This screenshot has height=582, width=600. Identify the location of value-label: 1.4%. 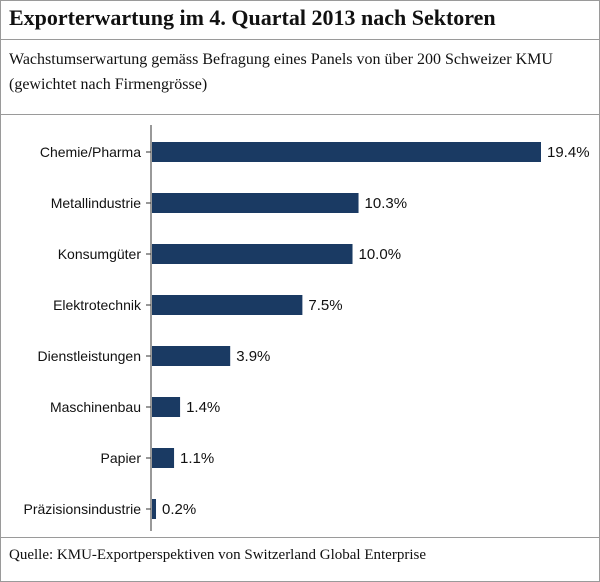
(203, 407).